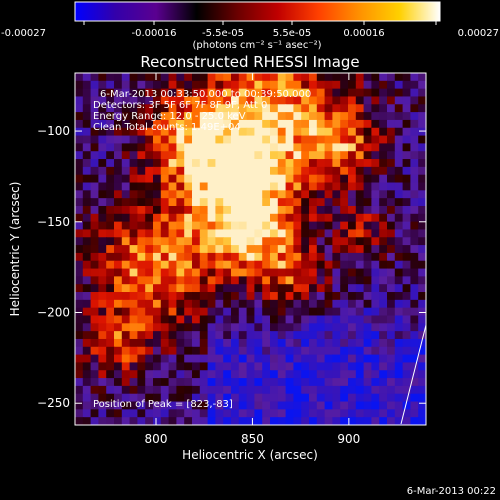  What do you see at coordinates (363, 33) in the screenshot?
I see `colorbar-tick-label: 0.00016` at bounding box center [363, 33].